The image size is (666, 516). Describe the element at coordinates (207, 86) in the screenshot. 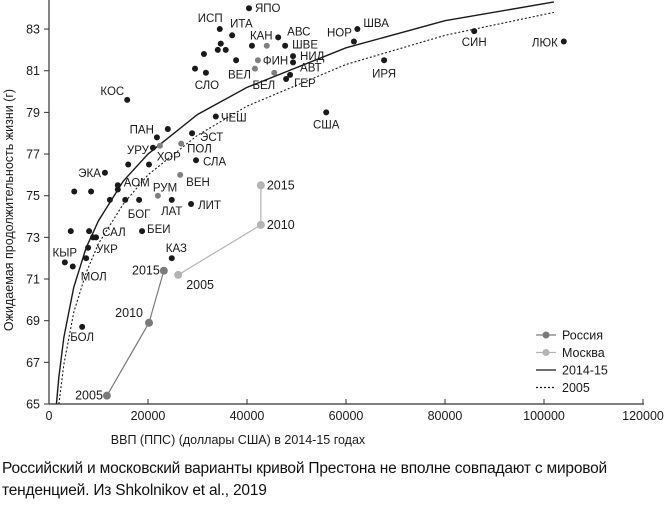

I see `country-label: СЛО` at that location.